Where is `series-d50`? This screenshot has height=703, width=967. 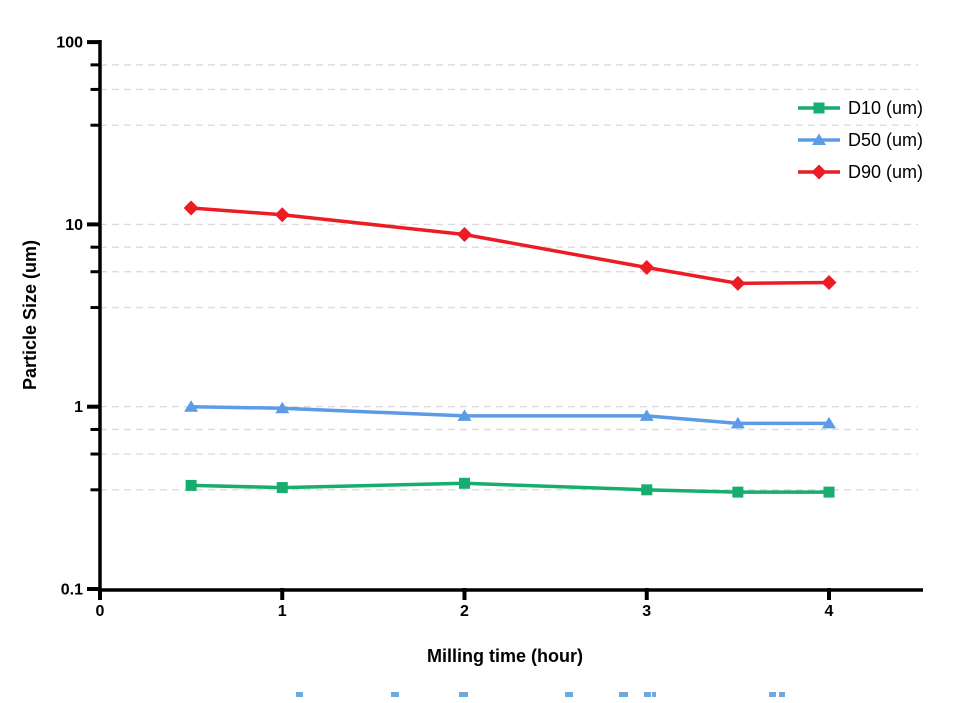 series-d50 is located at coordinates (510, 414).